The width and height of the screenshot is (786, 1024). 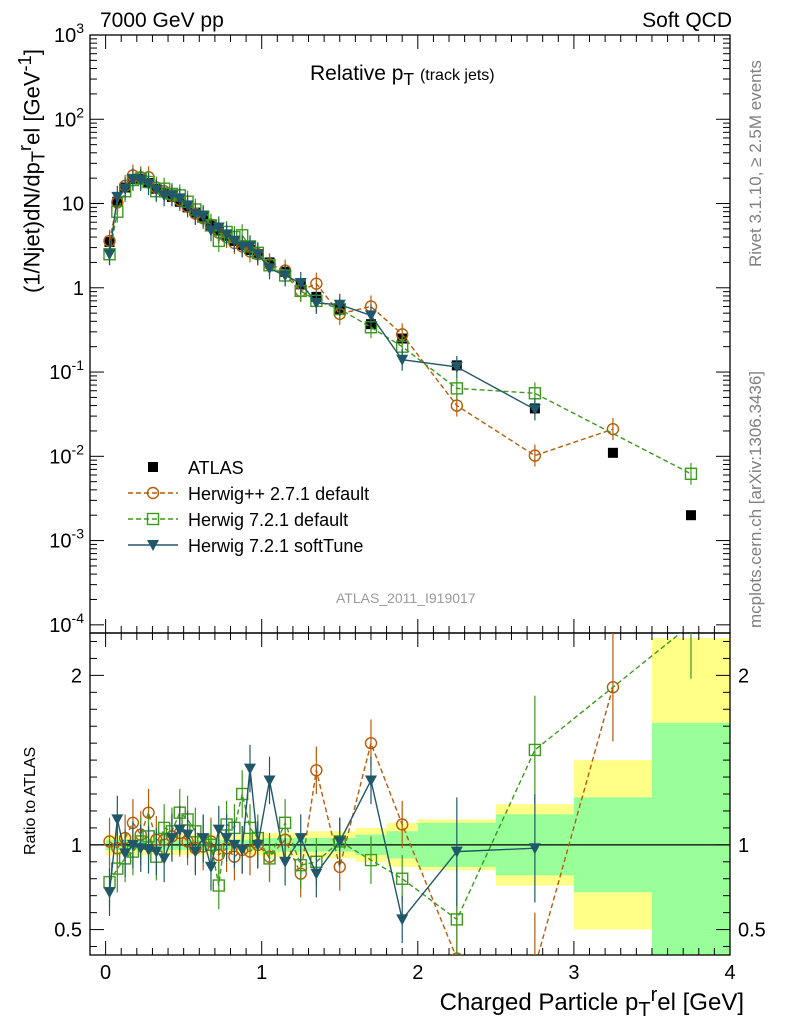 I want to click on rivet-version-label: Rivet 3.1.10, ≥ 2.5M events, so click(x=755, y=163).